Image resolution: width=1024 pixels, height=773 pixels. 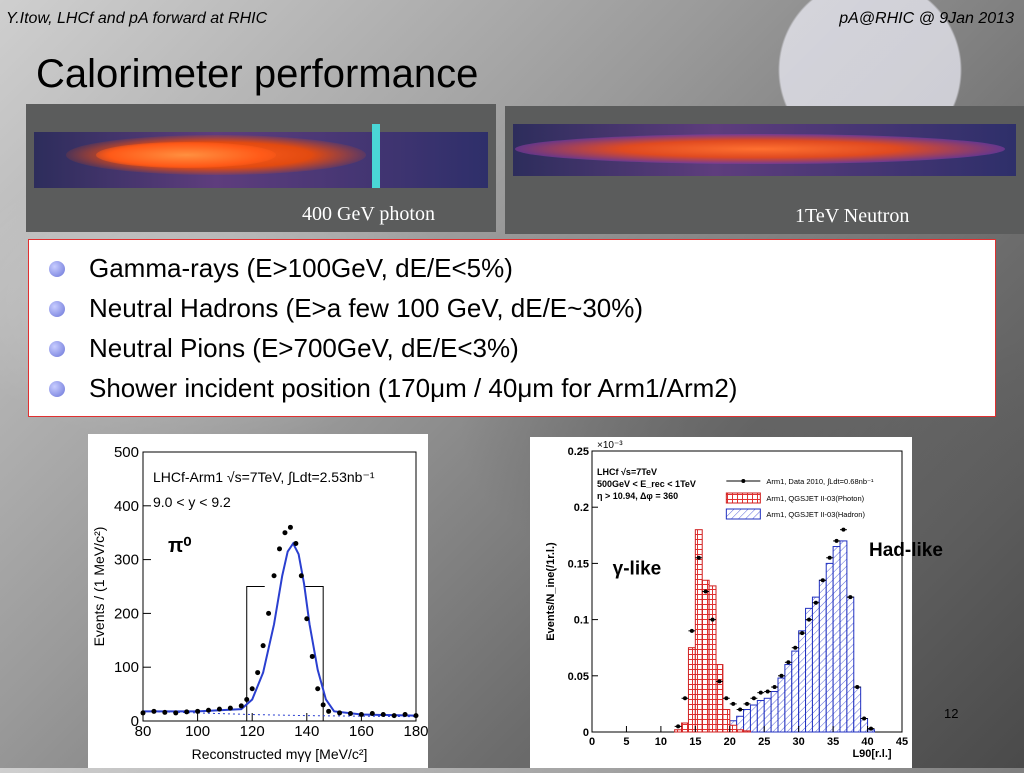 What do you see at coordinates (906, 550) in the screenshot?
I see `annotation-had-like: Had-like` at bounding box center [906, 550].